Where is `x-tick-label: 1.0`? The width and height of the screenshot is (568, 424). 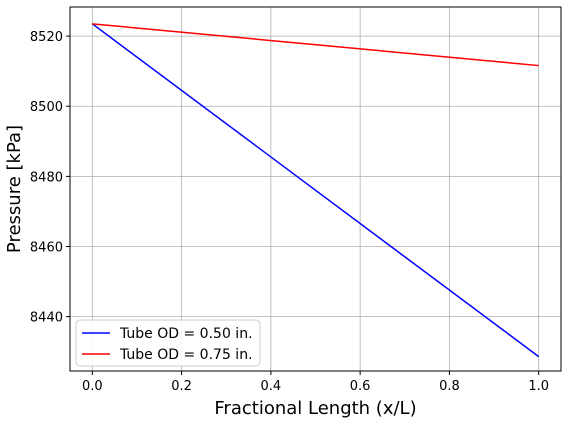
x-tick-label: 1.0 is located at coordinates (538, 386).